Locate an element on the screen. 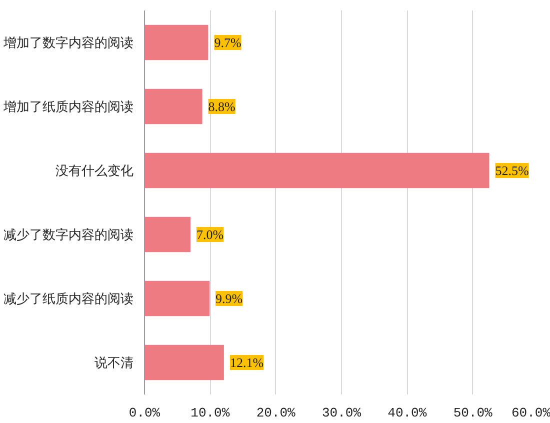 Image resolution: width=550 pixels, height=423 pixels. data-label: 9.9% is located at coordinates (229, 298).